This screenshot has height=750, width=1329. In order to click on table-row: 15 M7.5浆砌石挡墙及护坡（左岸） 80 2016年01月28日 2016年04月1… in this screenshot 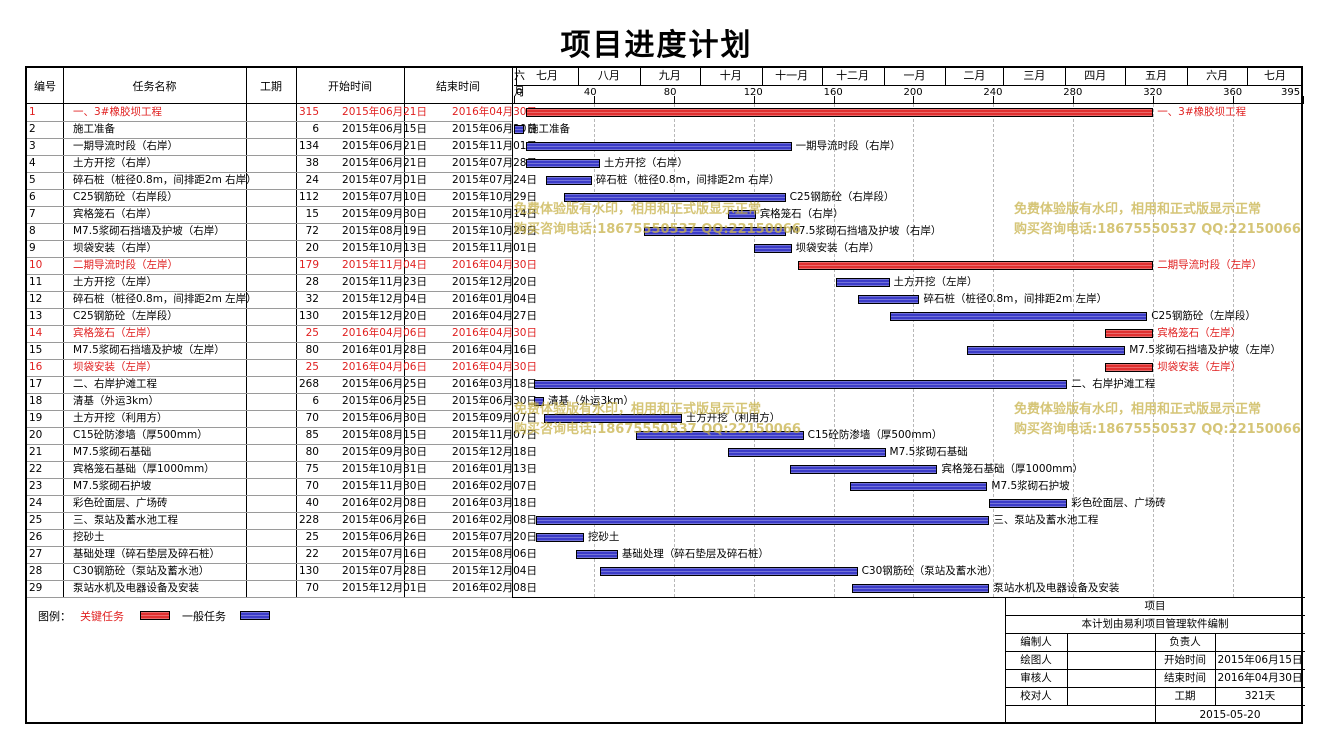, I will do `click(282, 350)`.